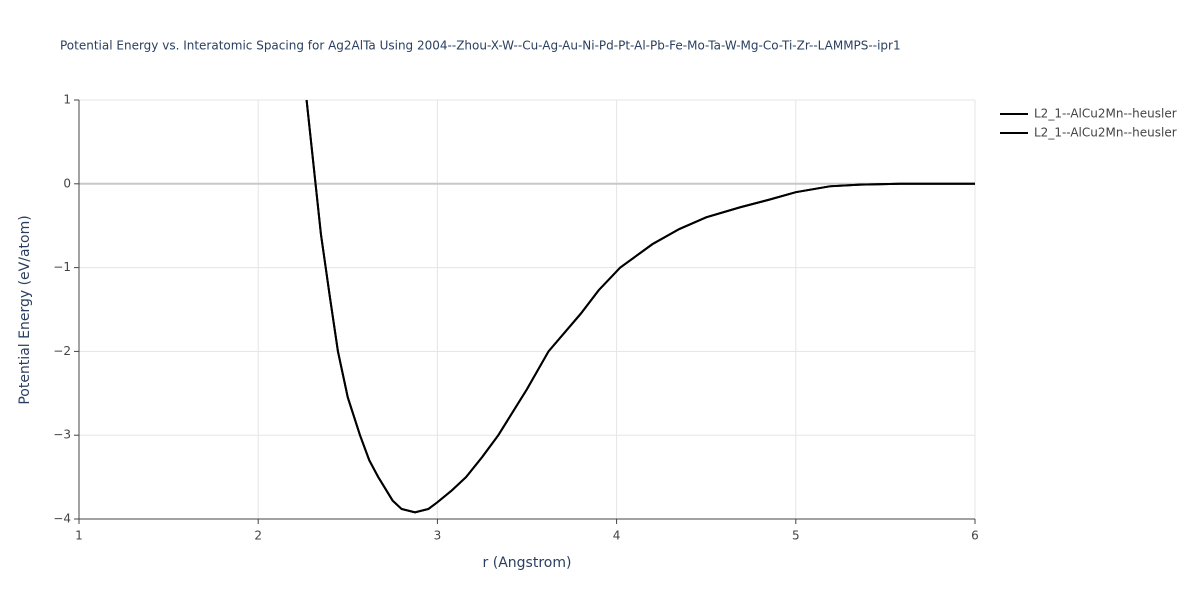 Image resolution: width=1200 pixels, height=600 pixels. Describe the element at coordinates (62, 519) in the screenshot. I see `y-tick-label: −4` at that location.